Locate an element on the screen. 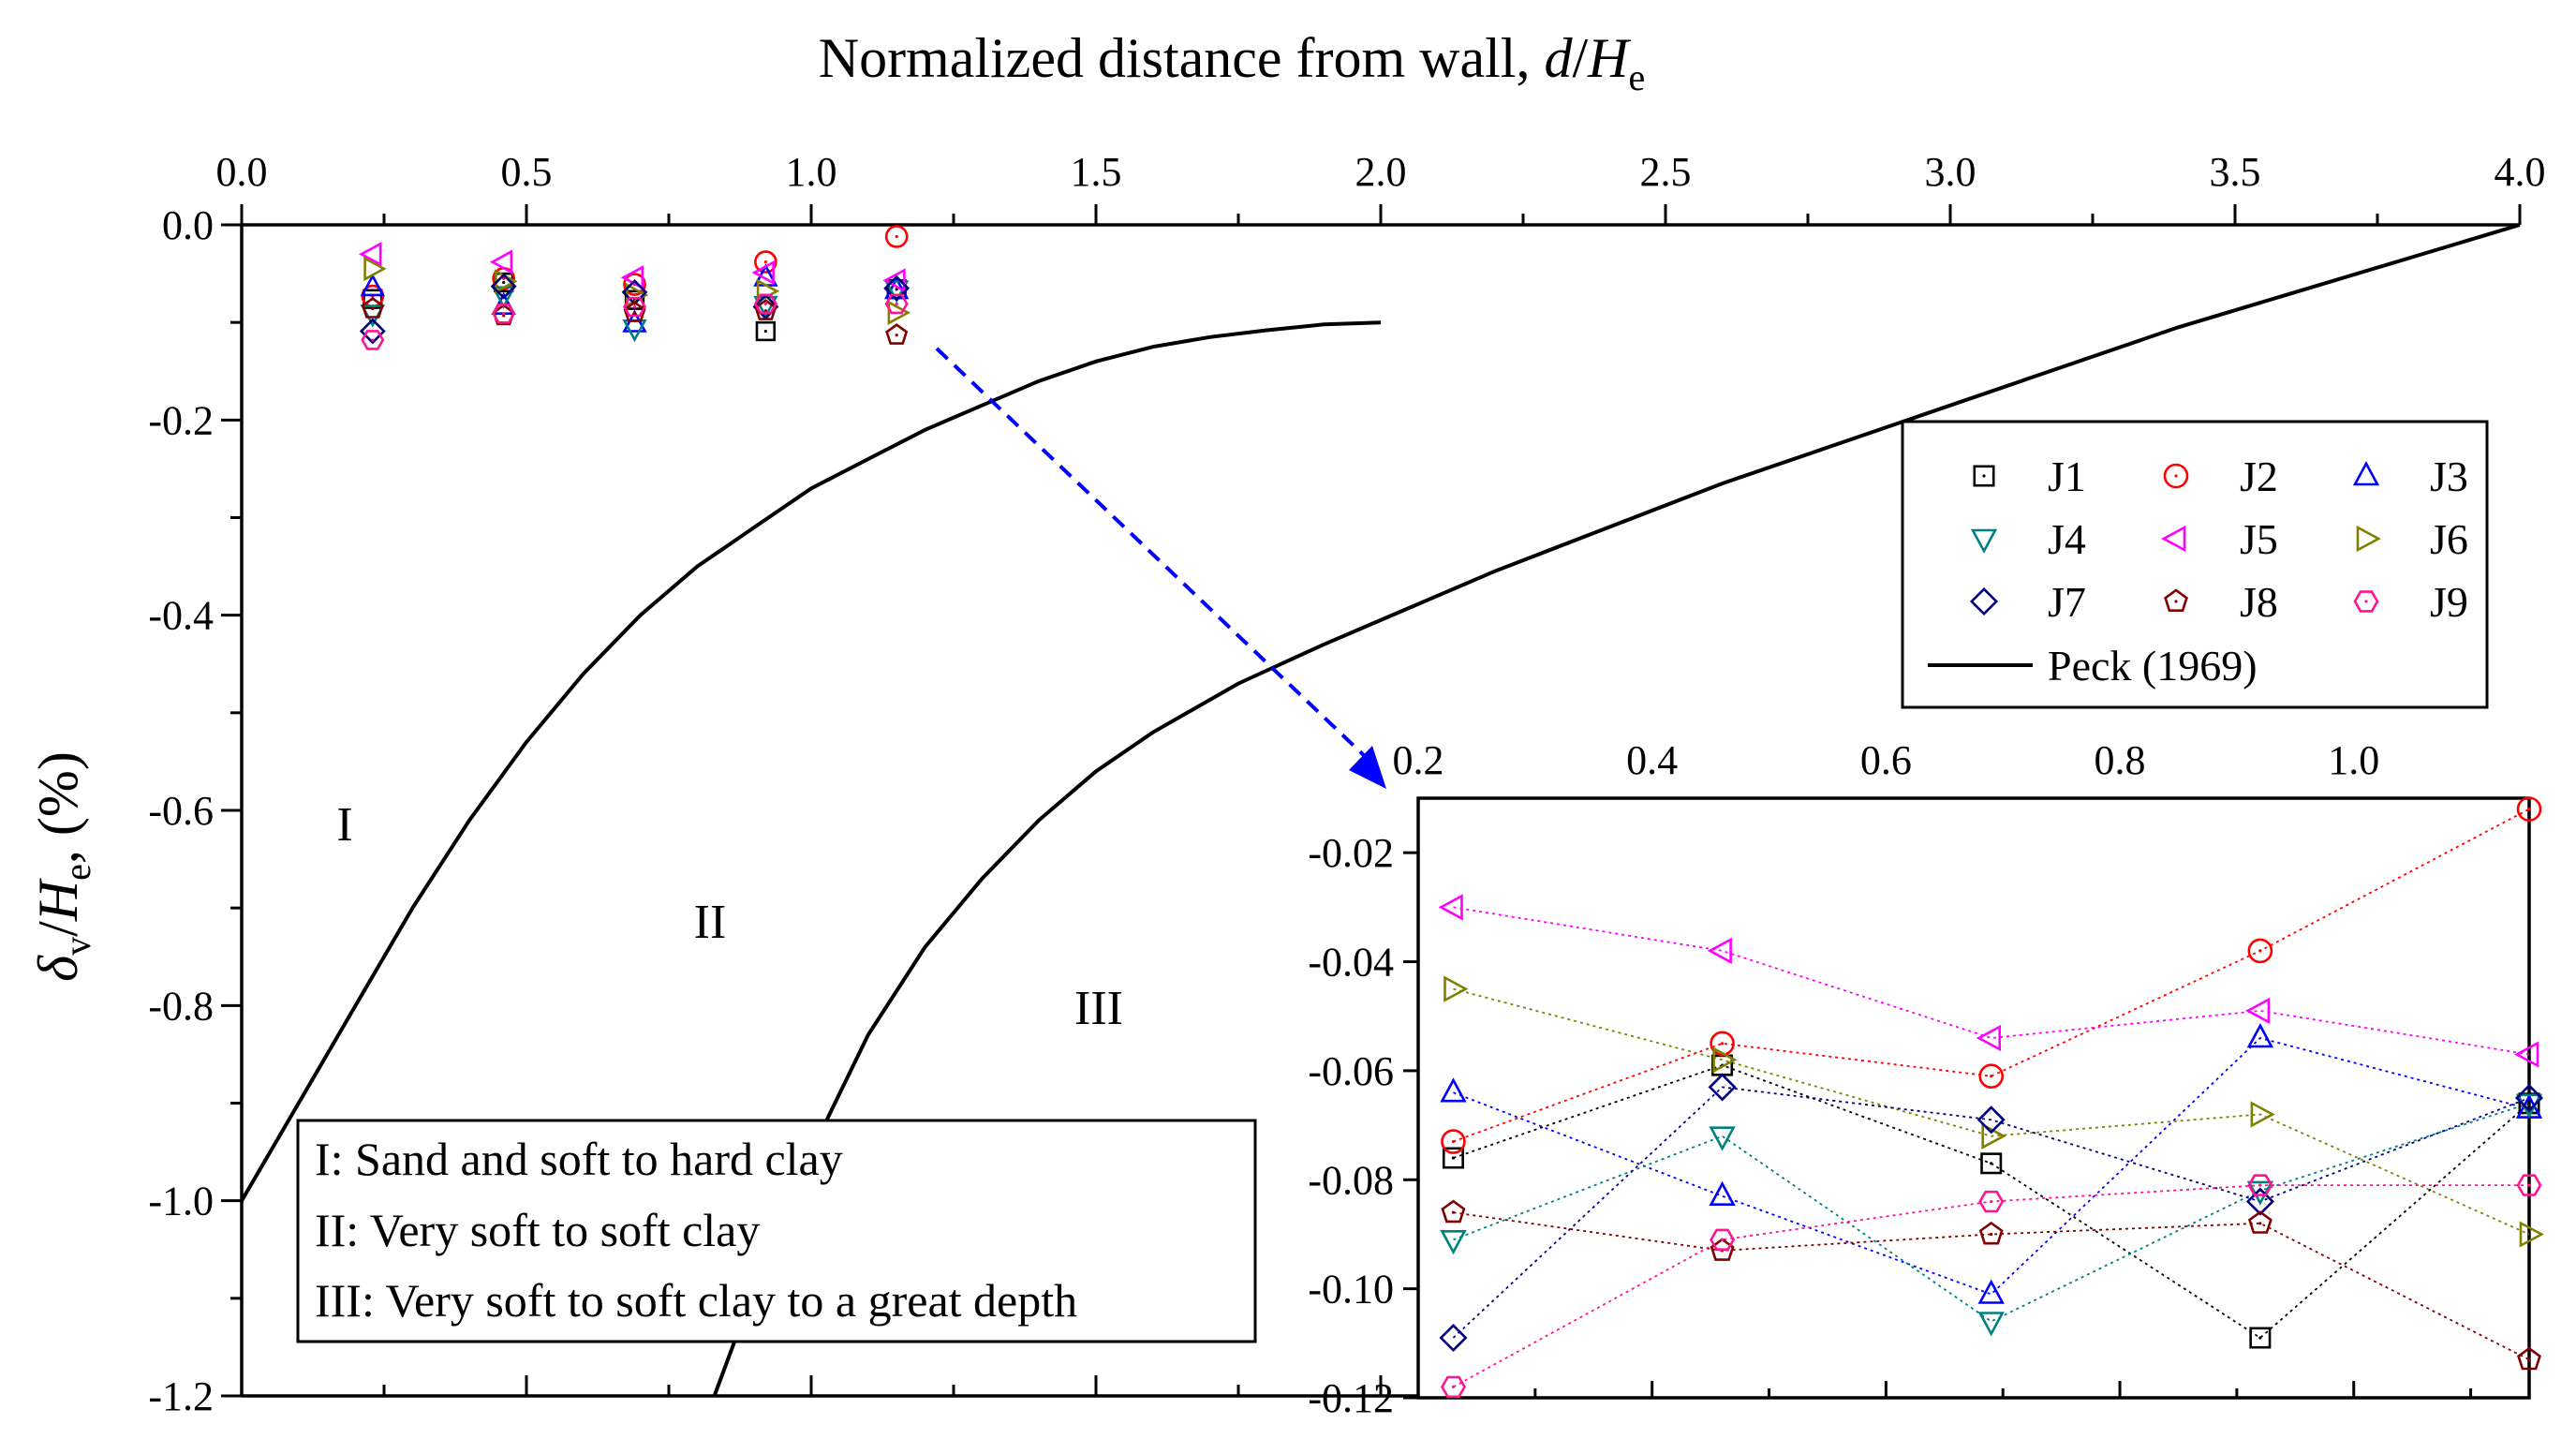  inset-line-j7 is located at coordinates (1991, 1212).